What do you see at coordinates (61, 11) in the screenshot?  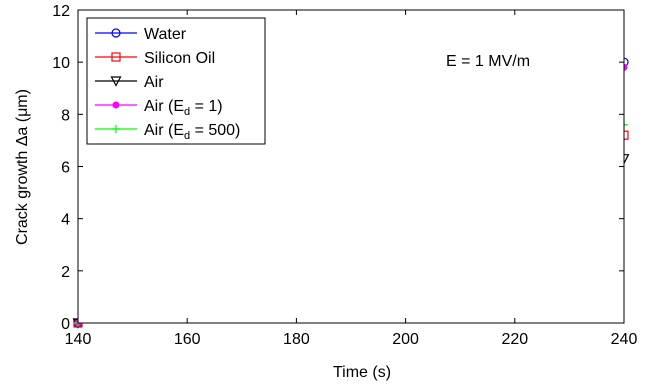 I see `y-tick-label: 12` at bounding box center [61, 11].